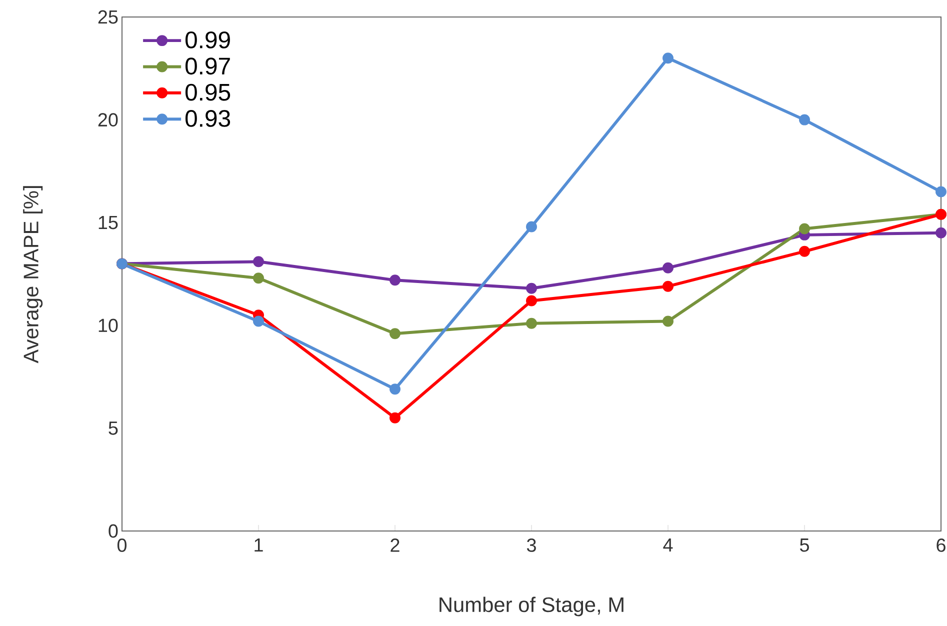 This screenshot has height=626, width=947. What do you see at coordinates (33, 275) in the screenshot?
I see `y-axis-title: Average MAPE [%]` at bounding box center [33, 275].